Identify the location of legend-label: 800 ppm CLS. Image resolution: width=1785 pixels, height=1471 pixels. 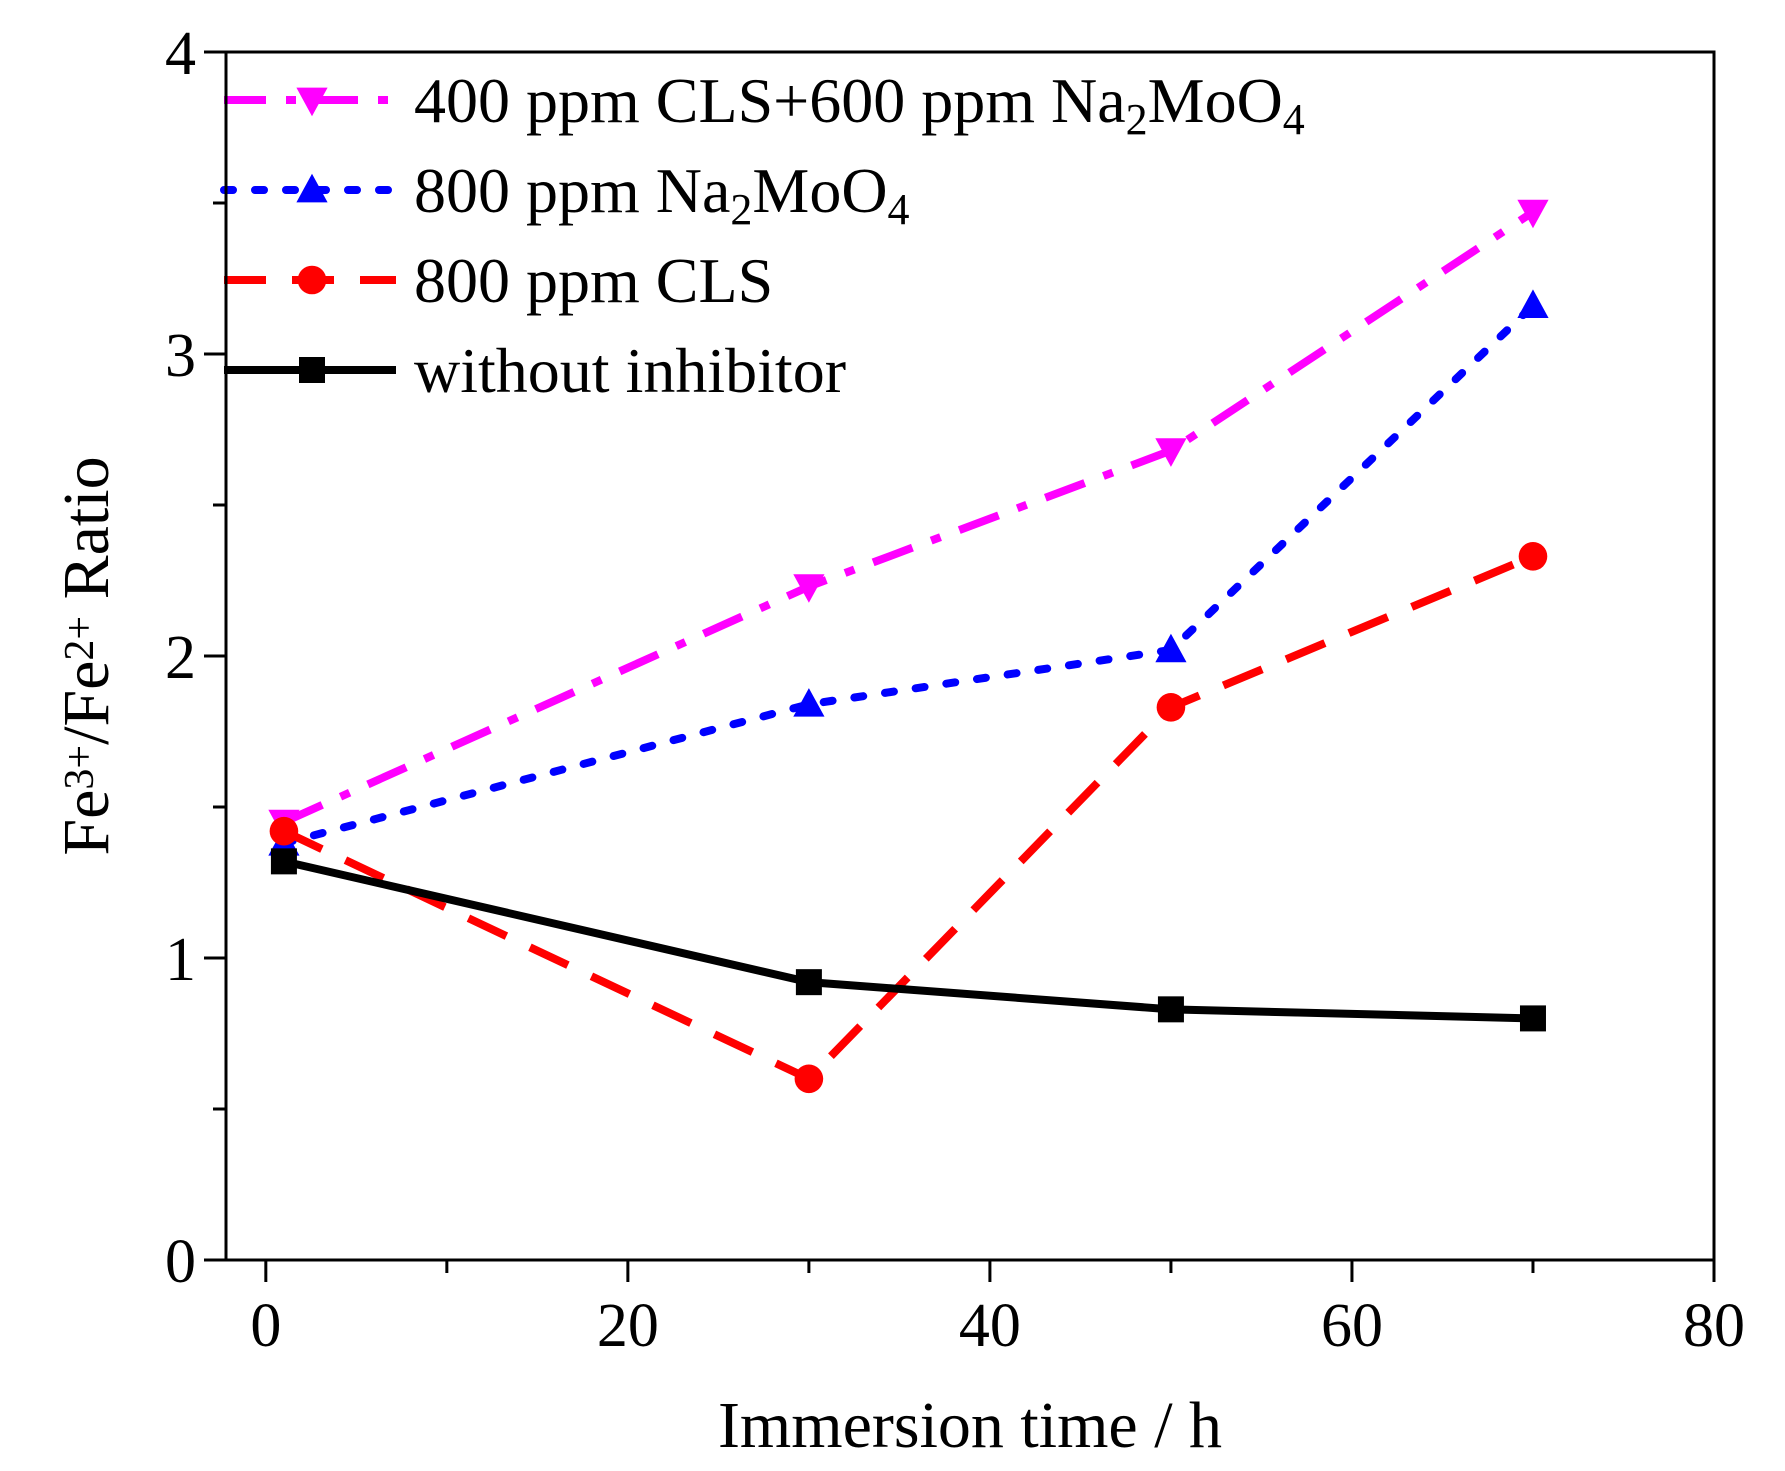
(593, 280).